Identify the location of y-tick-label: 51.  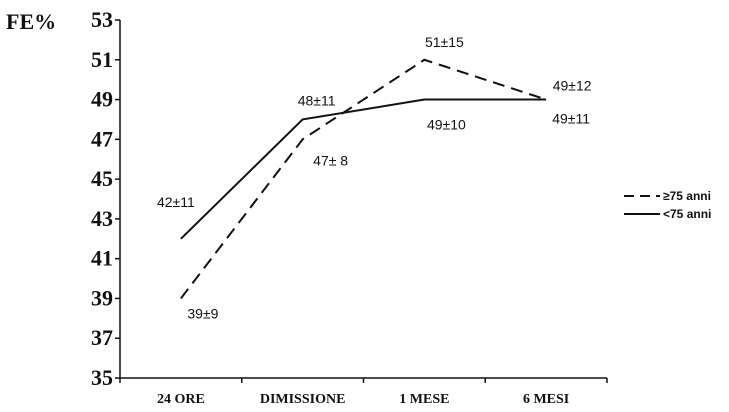
(102, 59).